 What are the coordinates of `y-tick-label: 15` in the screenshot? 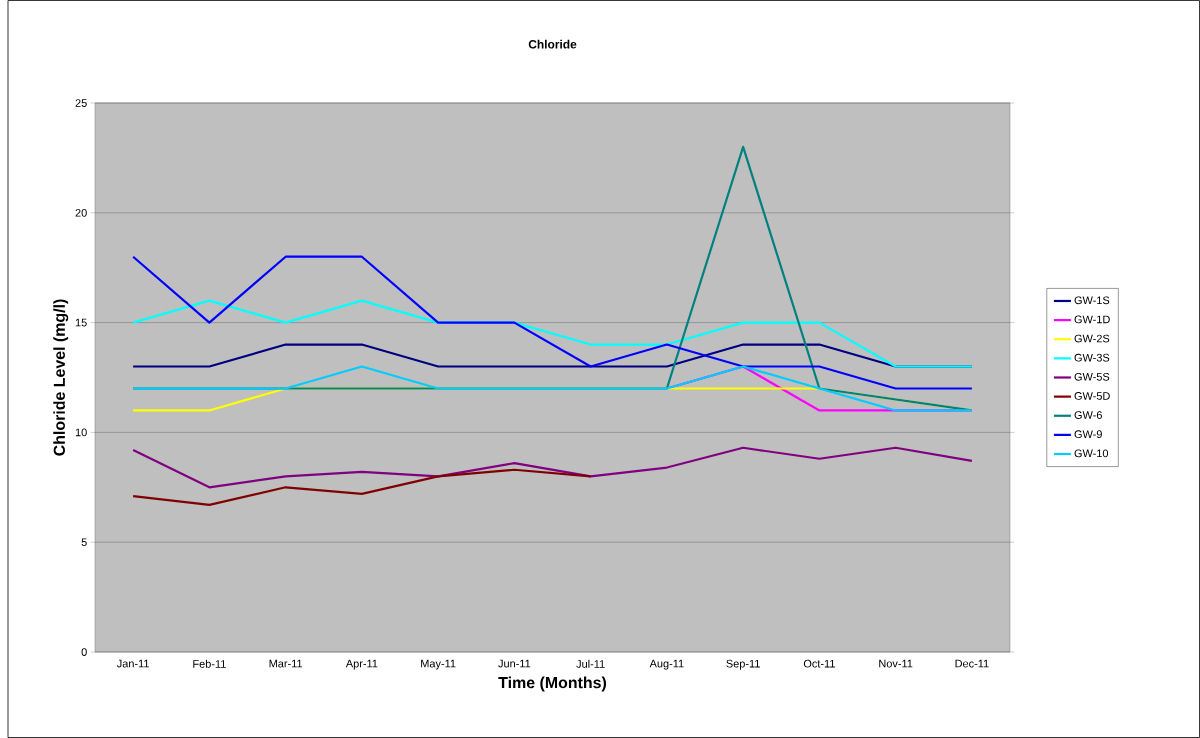 It's located at (81, 322).